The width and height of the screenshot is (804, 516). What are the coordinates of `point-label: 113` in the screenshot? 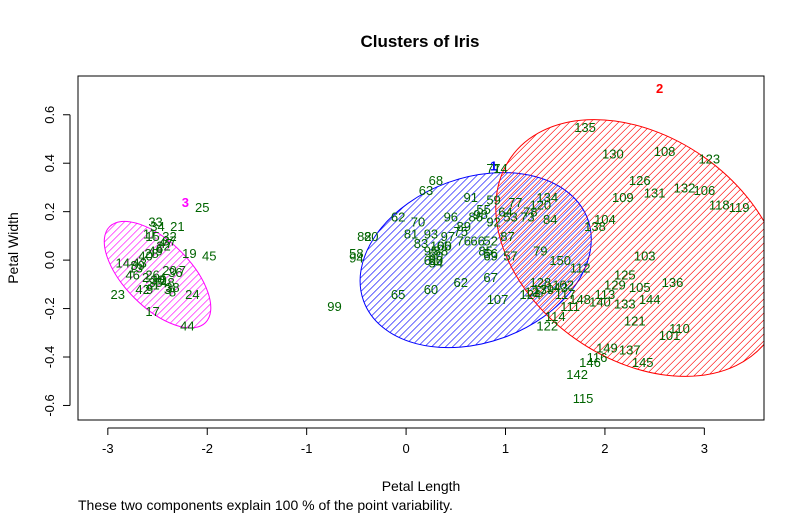 It's located at (605, 294).